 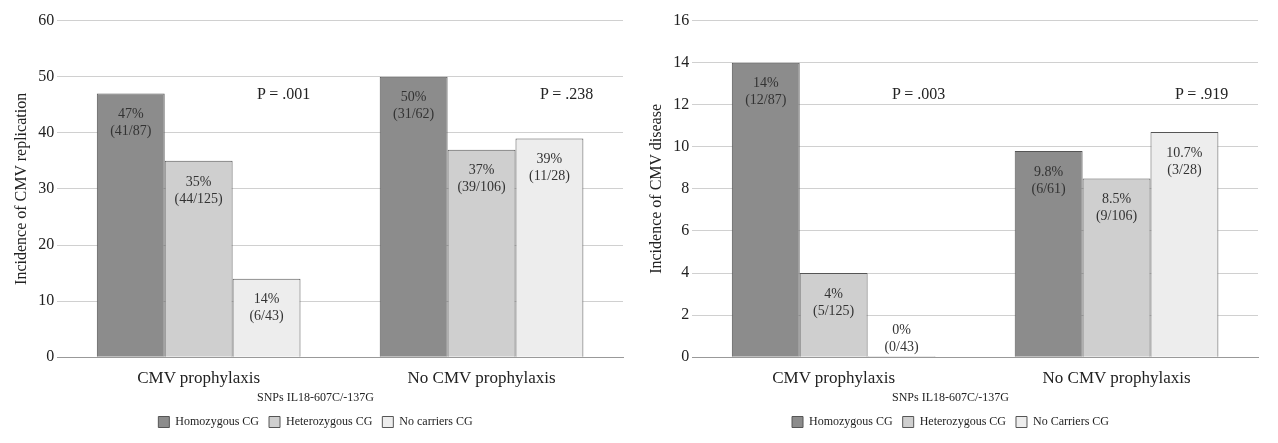 I want to click on annotation: P = .919, so click(x=1201, y=93).